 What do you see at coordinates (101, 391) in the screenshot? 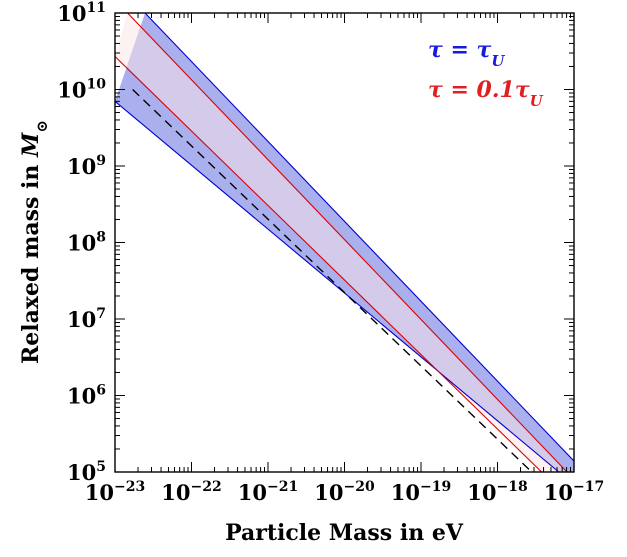
I see `y-tick-label-exponent: 6` at bounding box center [101, 391].